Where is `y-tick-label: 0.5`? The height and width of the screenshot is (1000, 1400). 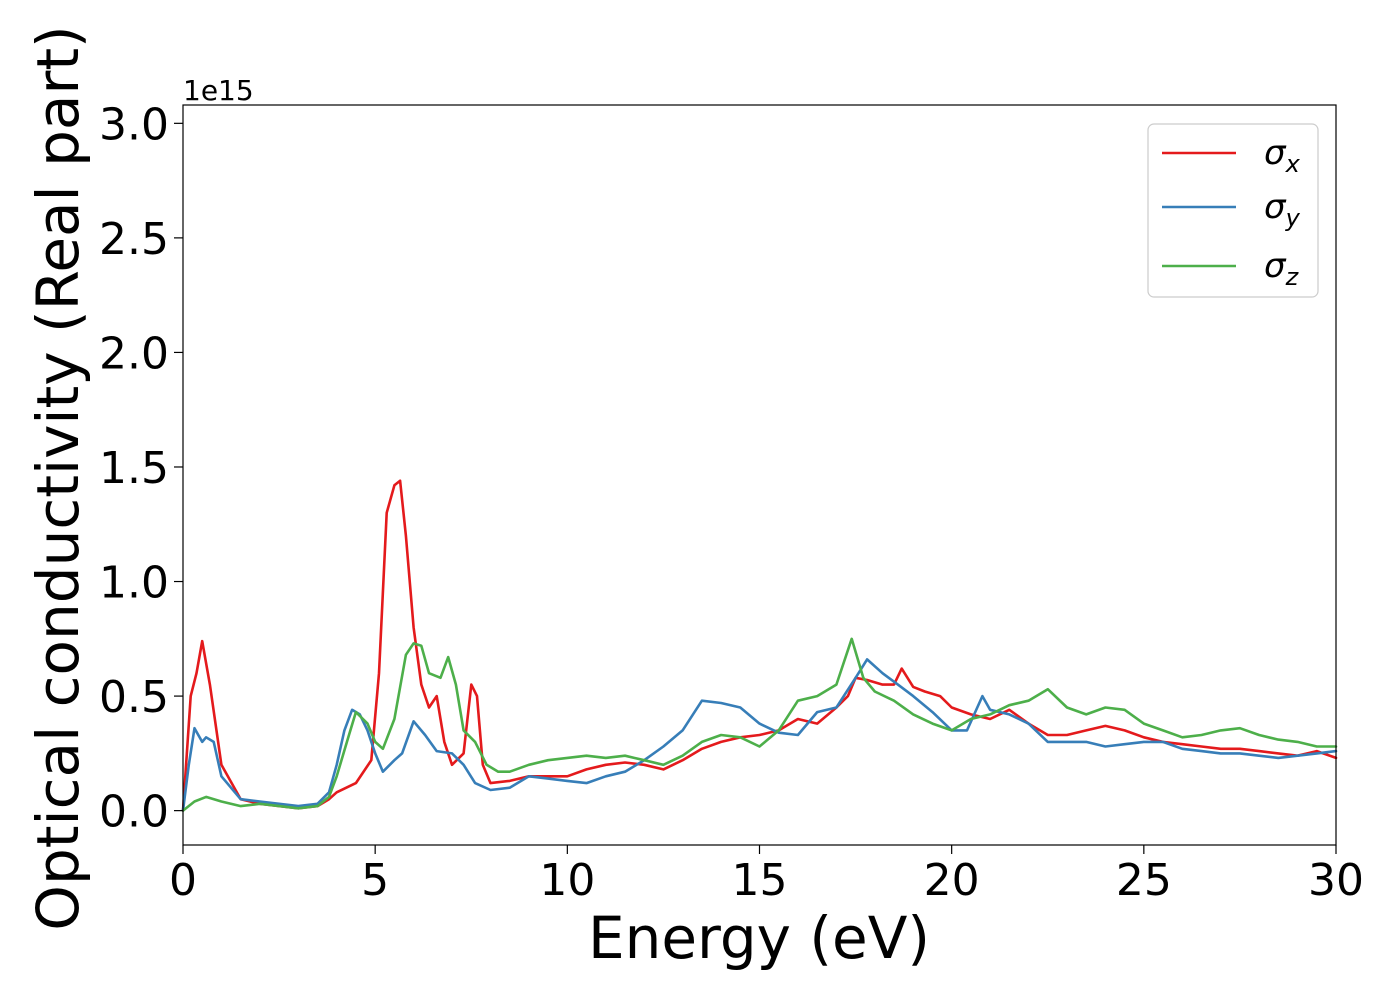
y-tick-label: 0.5 is located at coordinates (134, 697).